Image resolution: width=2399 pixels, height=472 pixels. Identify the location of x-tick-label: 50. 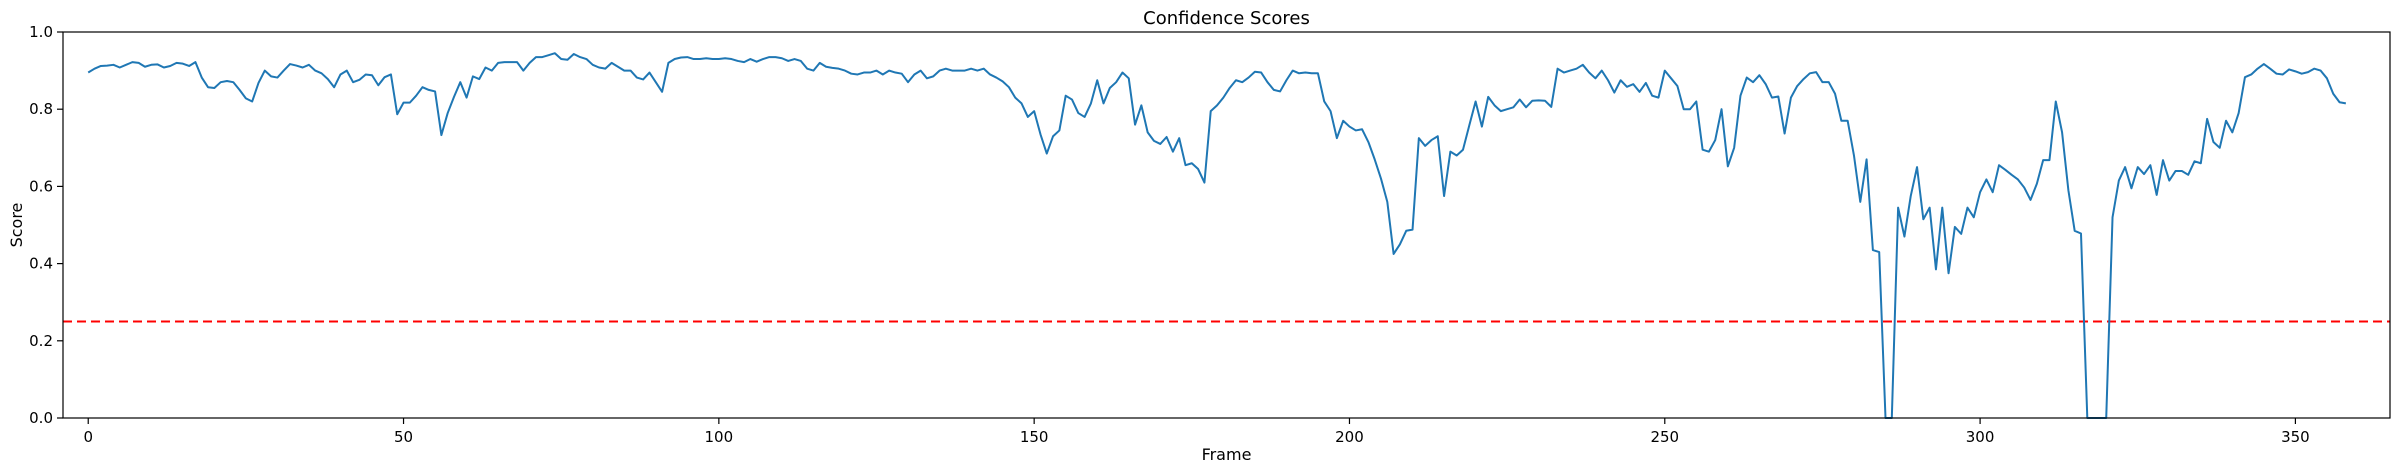
(403, 437).